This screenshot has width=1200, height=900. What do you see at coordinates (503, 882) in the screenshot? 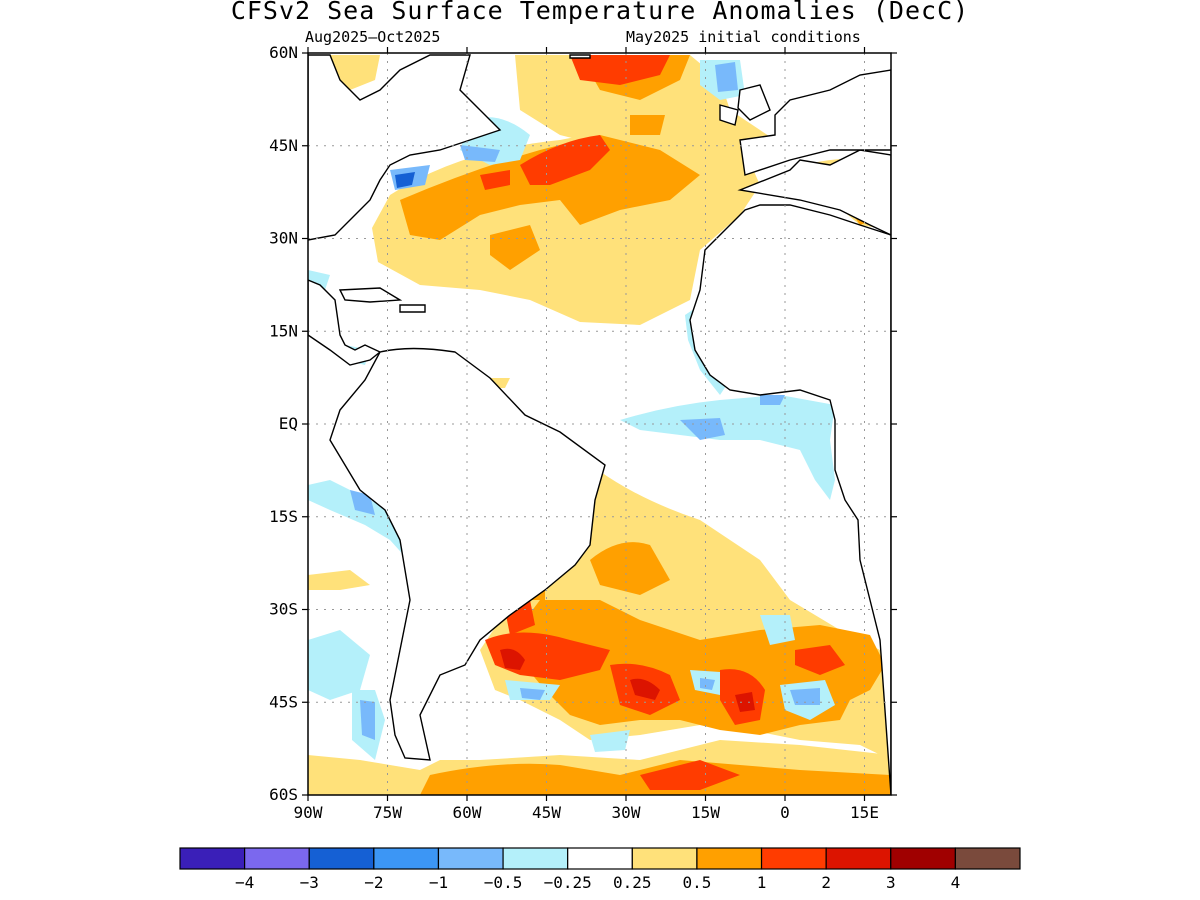
I see `colorbar-label: −0.5` at bounding box center [503, 882].